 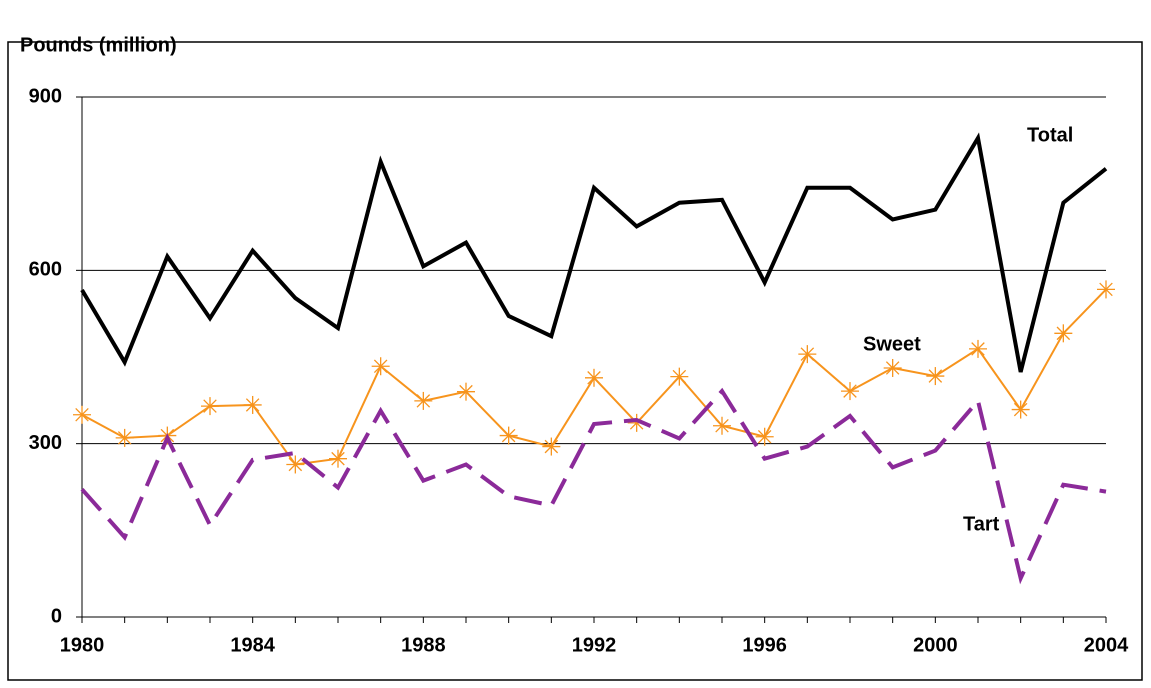 What do you see at coordinates (45, 270) in the screenshot?
I see `y-tick-label: 600` at bounding box center [45, 270].